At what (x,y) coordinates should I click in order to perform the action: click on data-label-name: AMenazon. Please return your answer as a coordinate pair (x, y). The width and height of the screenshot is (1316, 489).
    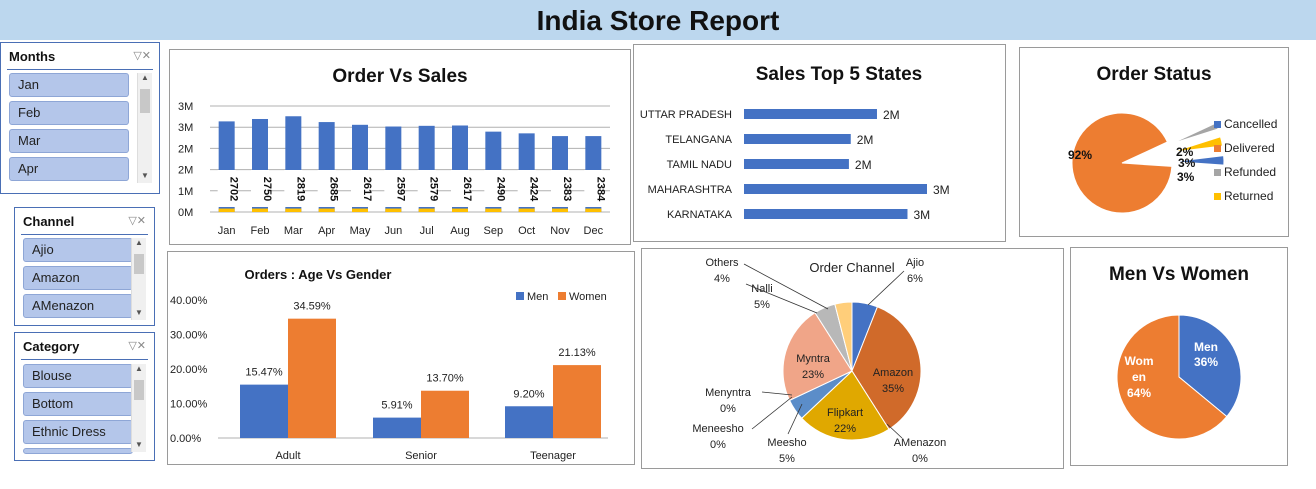
    Looking at the image, I should click on (920, 443).